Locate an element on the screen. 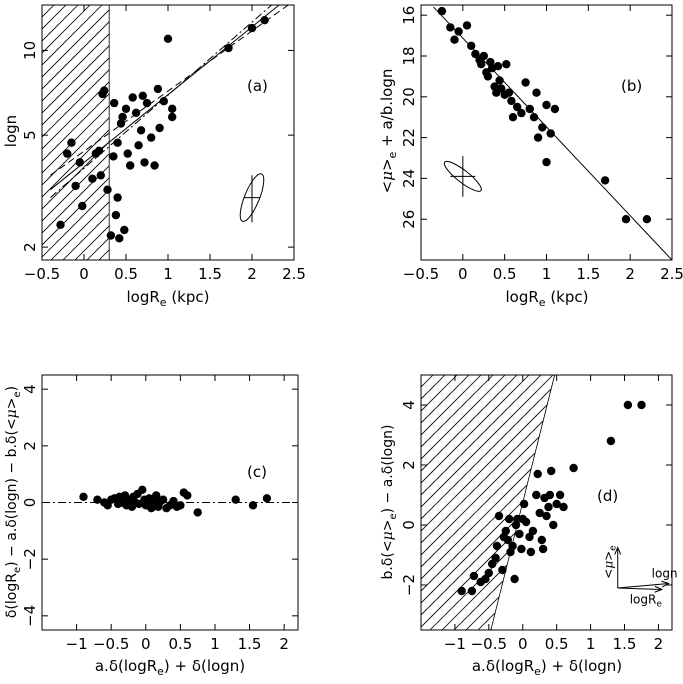  panel-d-x-axis: −1 −0.5 0 0.5 1 1.5 2 is located at coordinates (553, 514).